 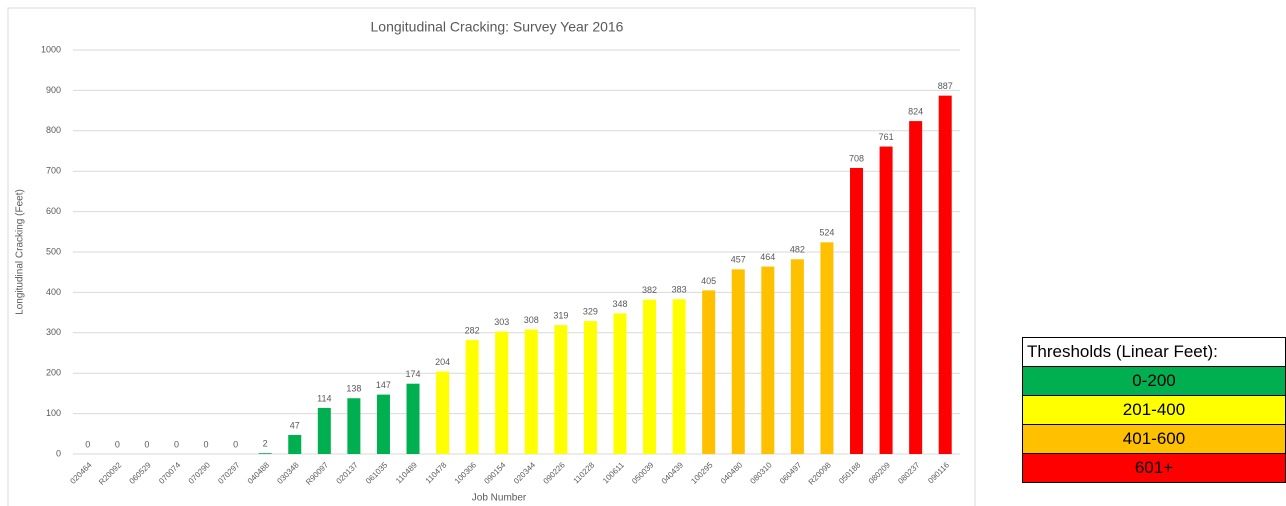 What do you see at coordinates (53, 171) in the screenshot?
I see `y-tick-label: 700` at bounding box center [53, 171].